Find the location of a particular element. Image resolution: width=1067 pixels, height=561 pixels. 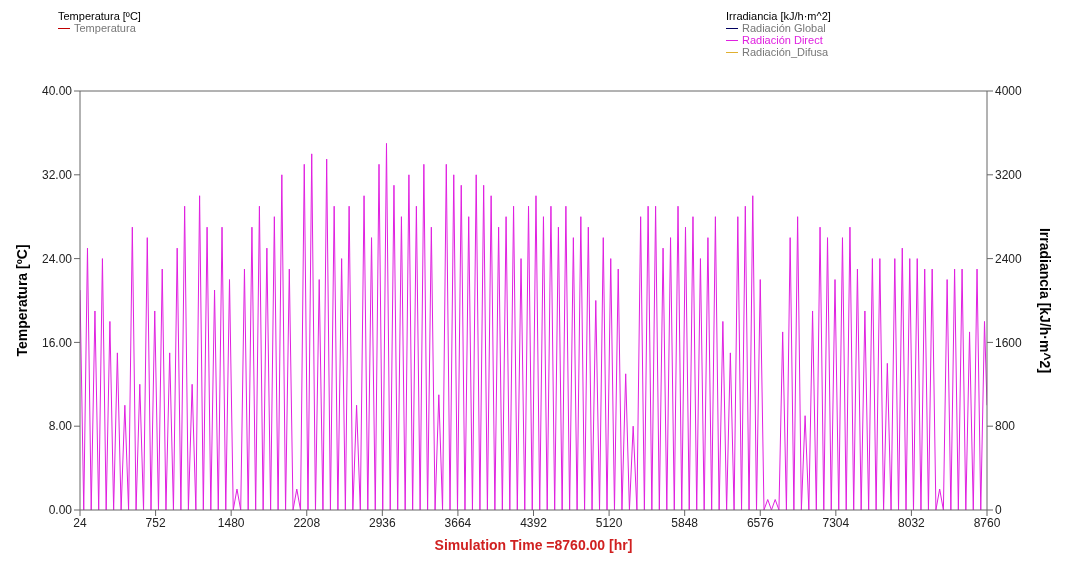

y-axis-title: Temperatura [ºC] is located at coordinates (21, 300).